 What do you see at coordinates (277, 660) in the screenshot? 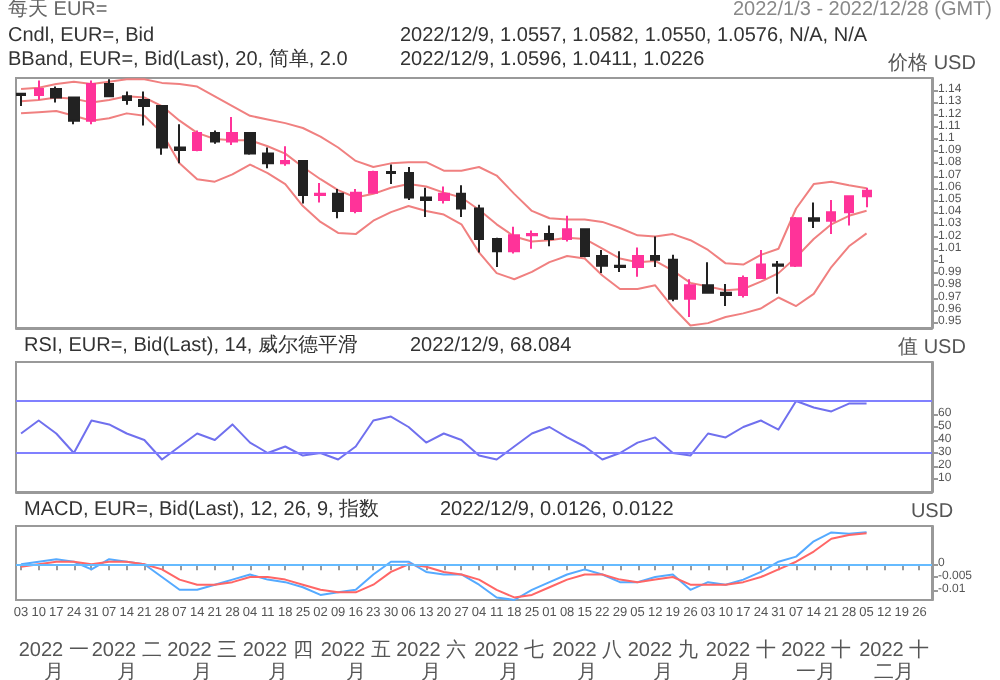
I see `x2-tick-label: 2022 四月` at bounding box center [277, 660].